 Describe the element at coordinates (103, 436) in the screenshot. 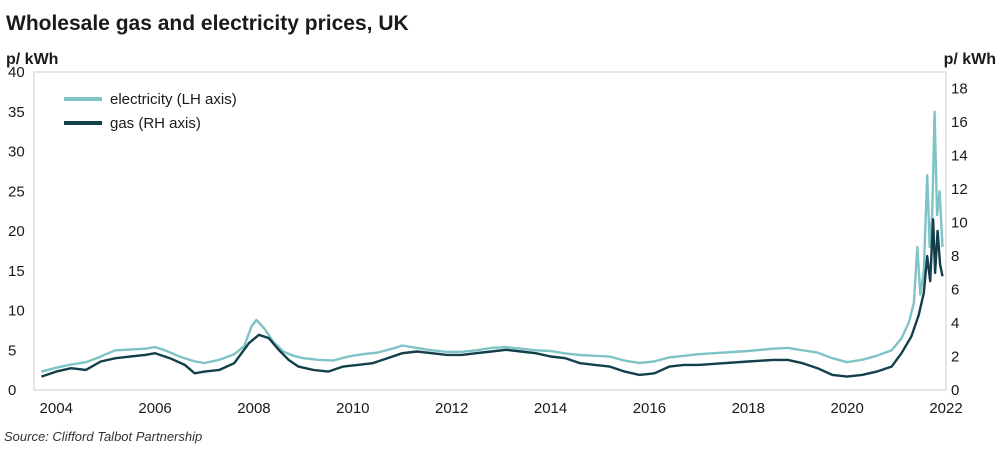

I see `source-note: Source: Clifford Talbot Partnership` at that location.